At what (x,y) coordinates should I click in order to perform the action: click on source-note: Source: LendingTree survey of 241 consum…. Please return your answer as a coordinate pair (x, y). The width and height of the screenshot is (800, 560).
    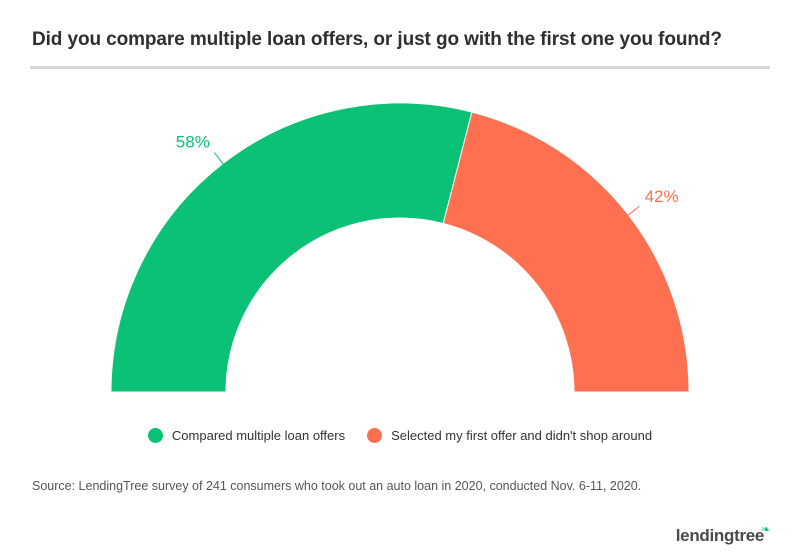
    Looking at the image, I should click on (337, 486).